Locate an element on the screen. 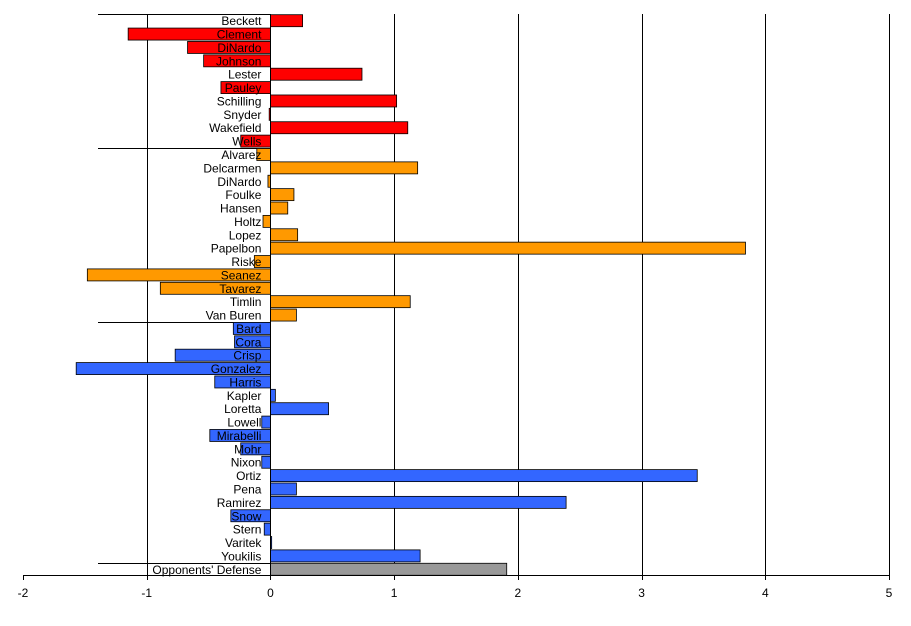  category-label: Delcarmen is located at coordinates (232, 168).